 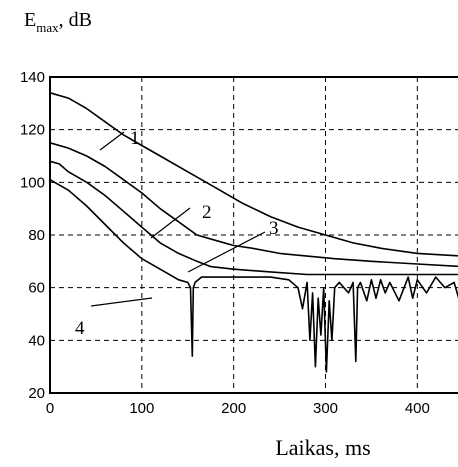 I want to click on y-axis-label: Emax, dB, so click(x=58, y=22).